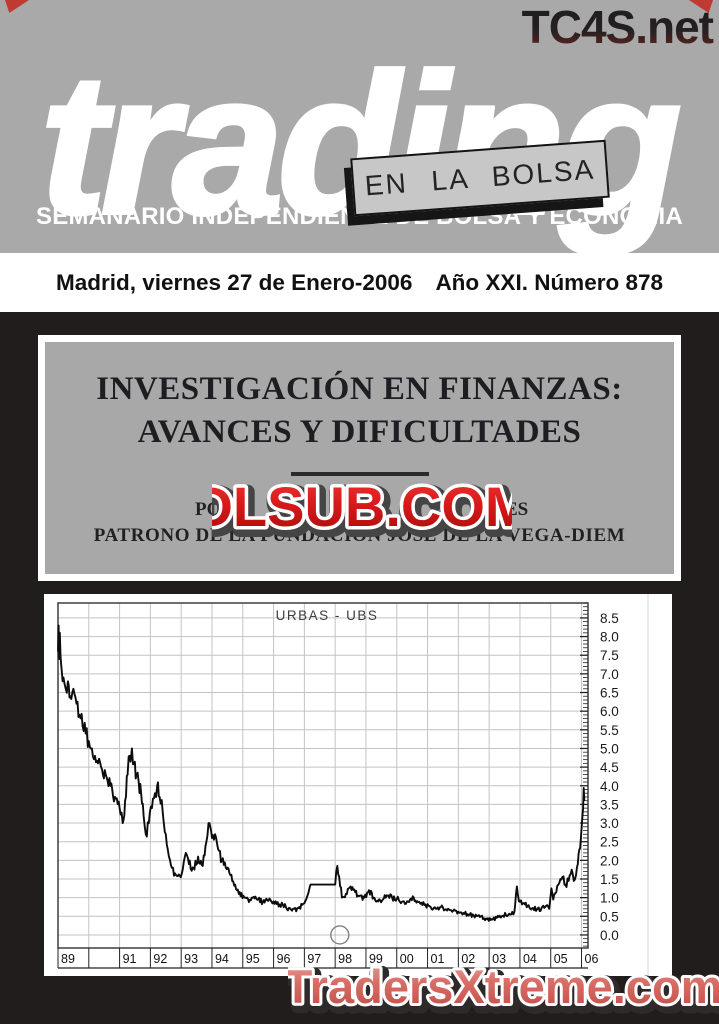 The height and width of the screenshot is (1024, 719). I want to click on tradersxtreme-watermark-shadow: TradersXtreme.com, so click(503, 990).